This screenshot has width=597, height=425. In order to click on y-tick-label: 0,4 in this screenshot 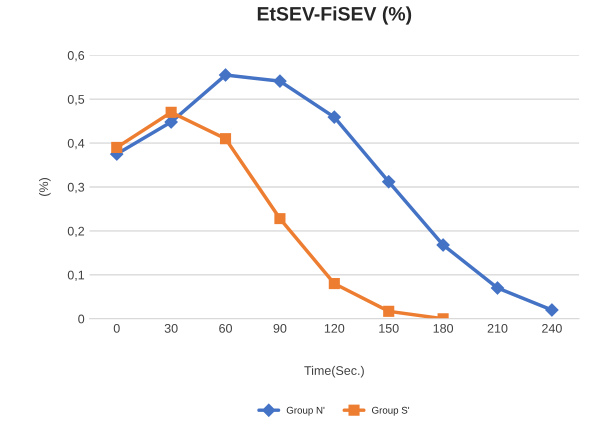, I will do `click(76, 144)`.